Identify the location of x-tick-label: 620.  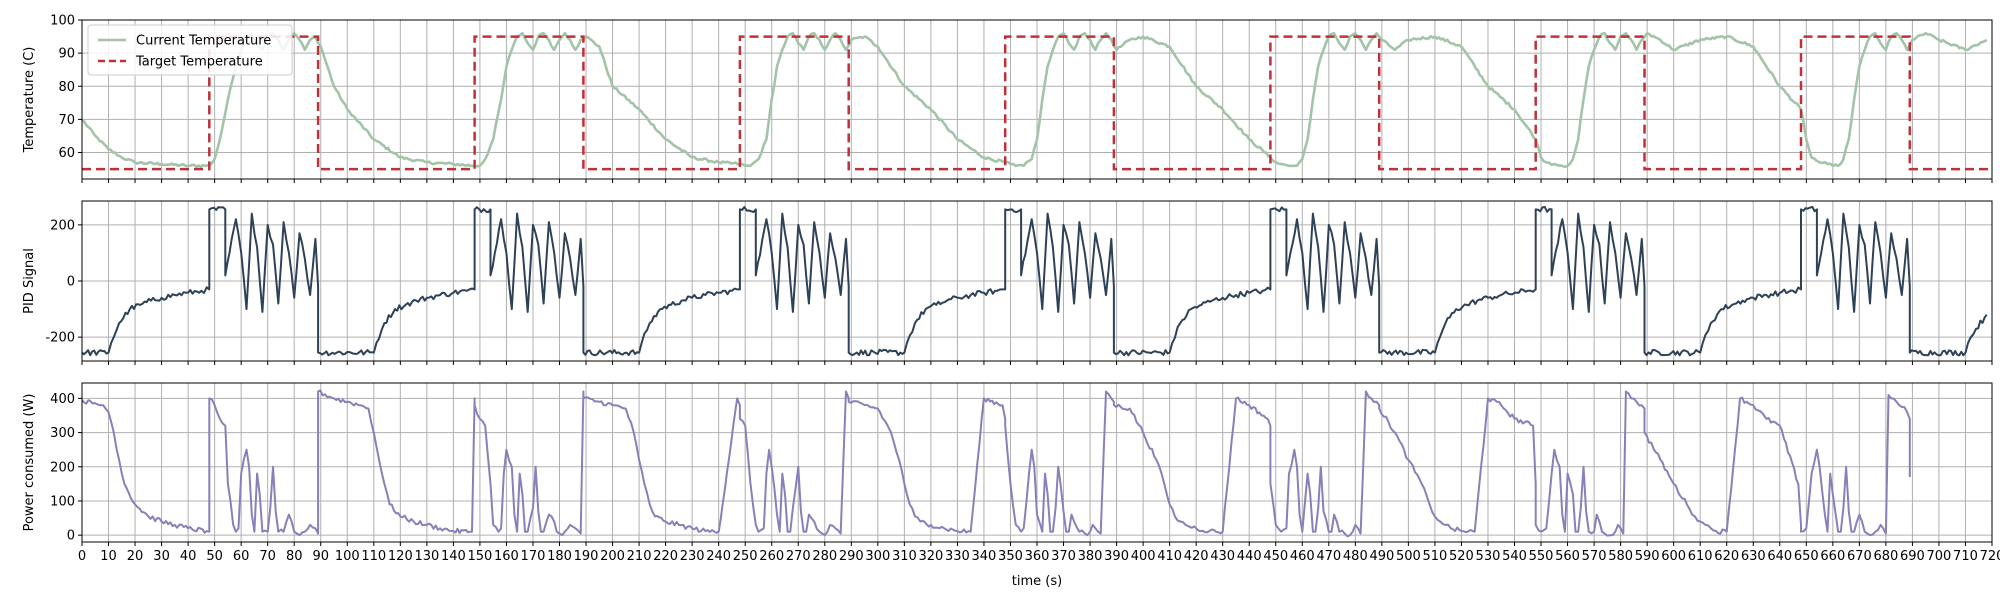
(1726, 556).